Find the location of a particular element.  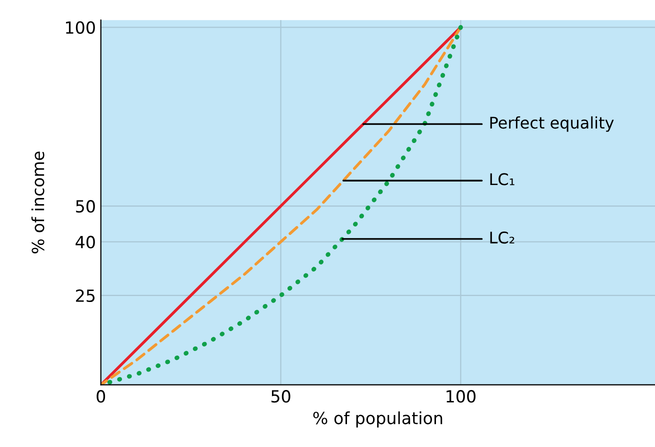

x-axis-title: % of population is located at coordinates (377, 419).